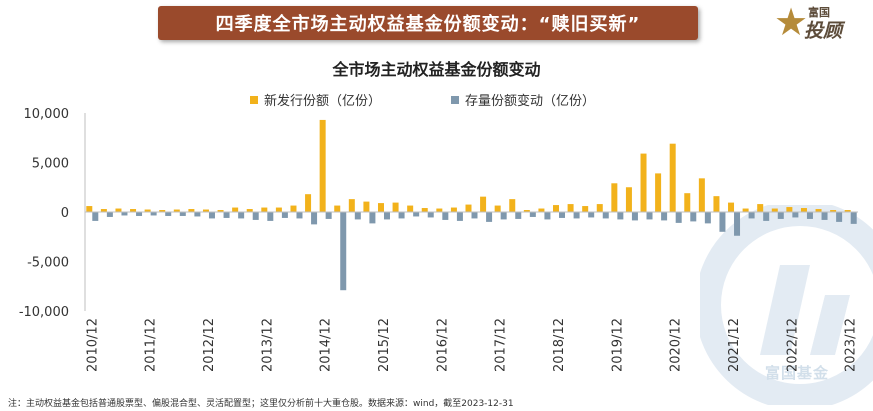  I want to click on x-tick-label: 2022/12, so click(792, 345).